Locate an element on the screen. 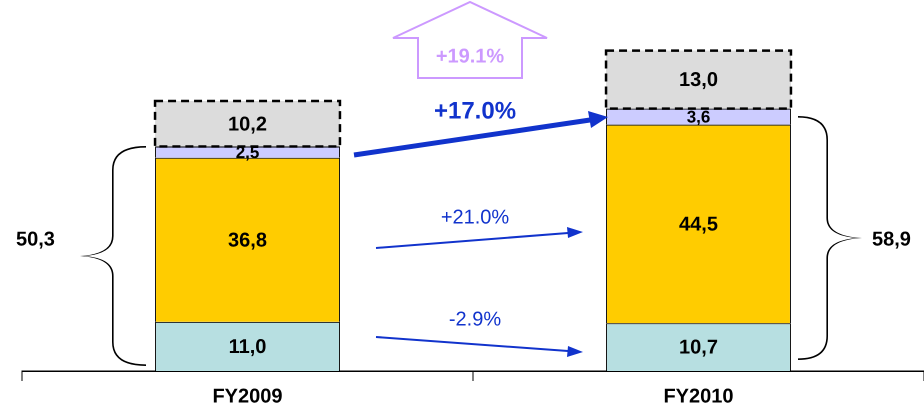  data-label: 11,0 is located at coordinates (247, 347).